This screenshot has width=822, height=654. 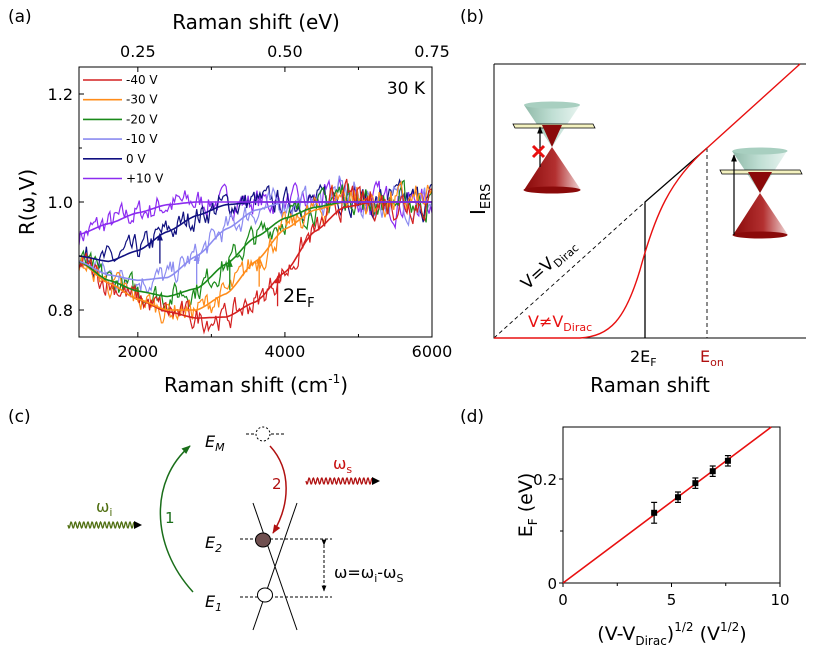 What do you see at coordinates (142, 100) in the screenshot?
I see `legend-label: -30 V` at bounding box center [142, 100].